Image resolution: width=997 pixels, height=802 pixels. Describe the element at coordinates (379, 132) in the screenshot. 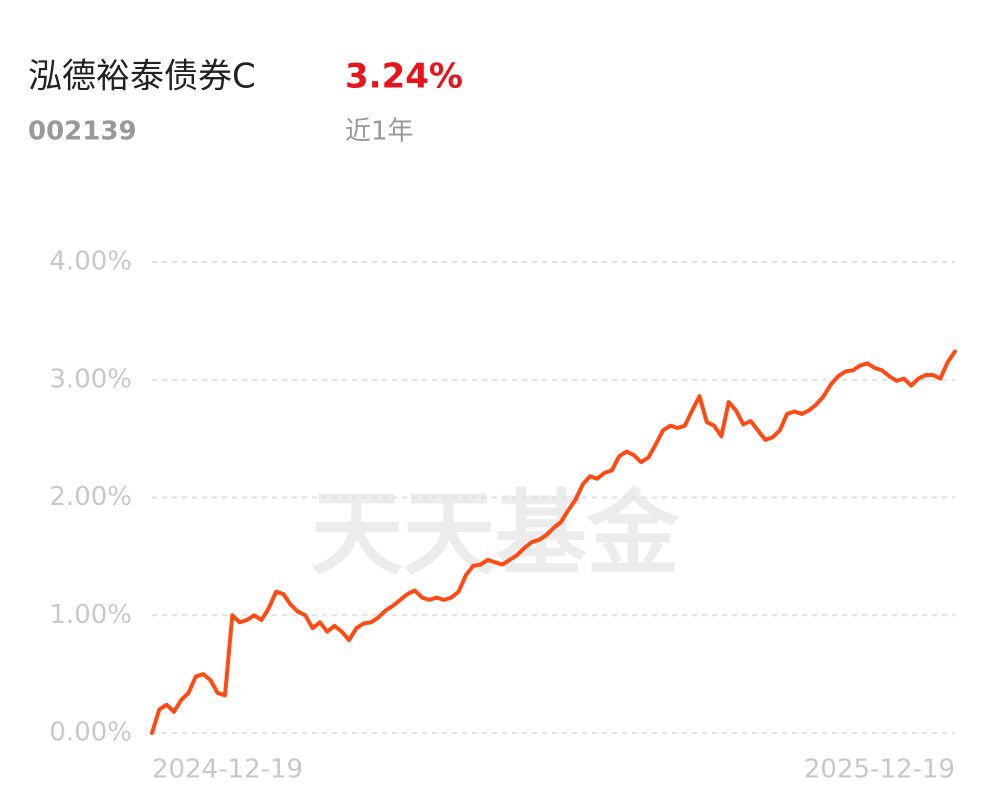

I see `return-period: 近1年` at that location.